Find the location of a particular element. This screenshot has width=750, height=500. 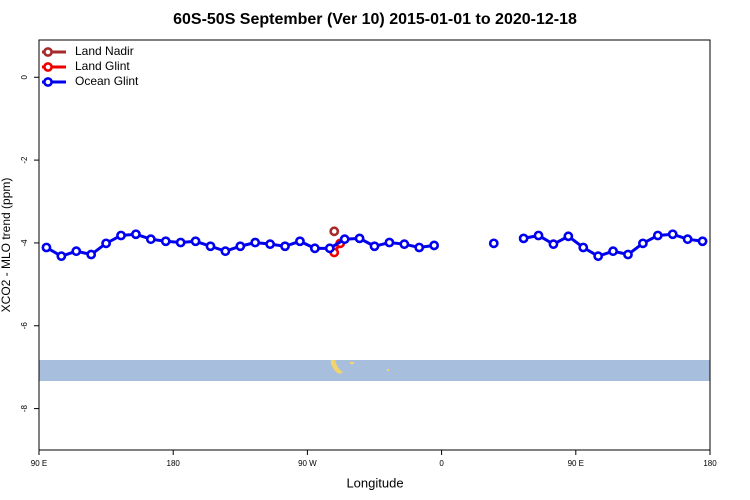

y-axis-label: XCO2 - MLO trend (ppm) is located at coordinates (6, 245).